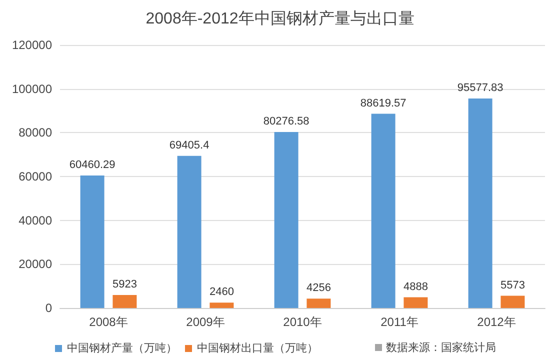 This screenshot has height=363, width=560. What do you see at coordinates (286, 122) in the screenshot?
I see `data-label: 80276.58` at bounding box center [286, 122].